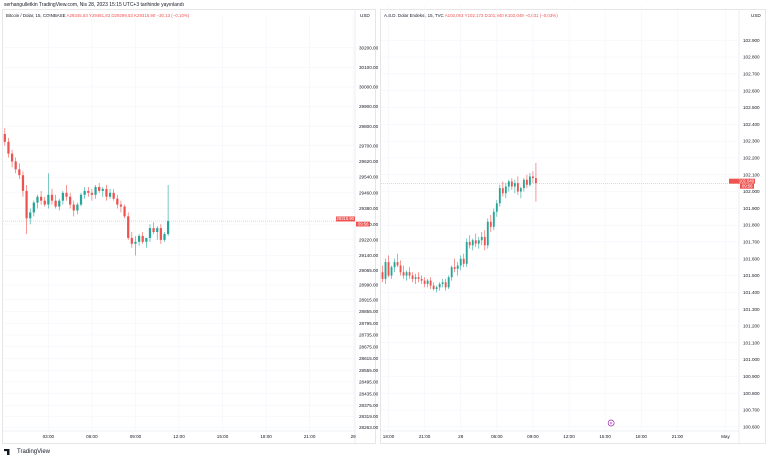 This screenshot has width=768, height=458. Describe the element at coordinates (369, 47) in the screenshot. I see `y-tick-label: 30200.00` at that location.